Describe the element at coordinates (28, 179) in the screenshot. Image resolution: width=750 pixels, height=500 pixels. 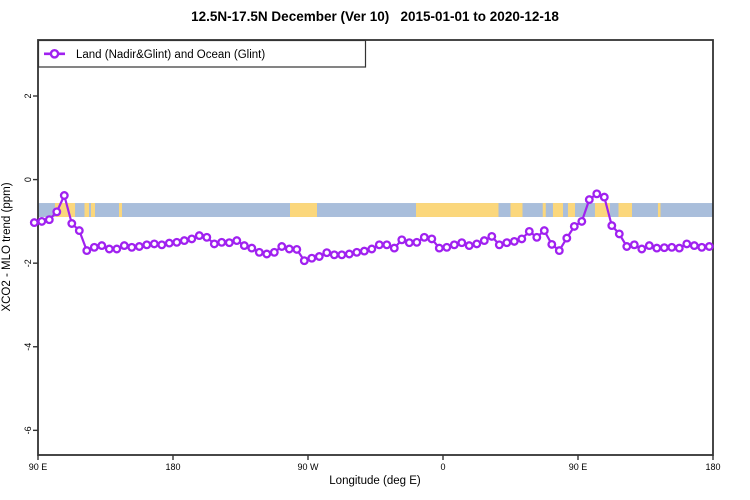
I see `y-tick-label: 0` at that location.